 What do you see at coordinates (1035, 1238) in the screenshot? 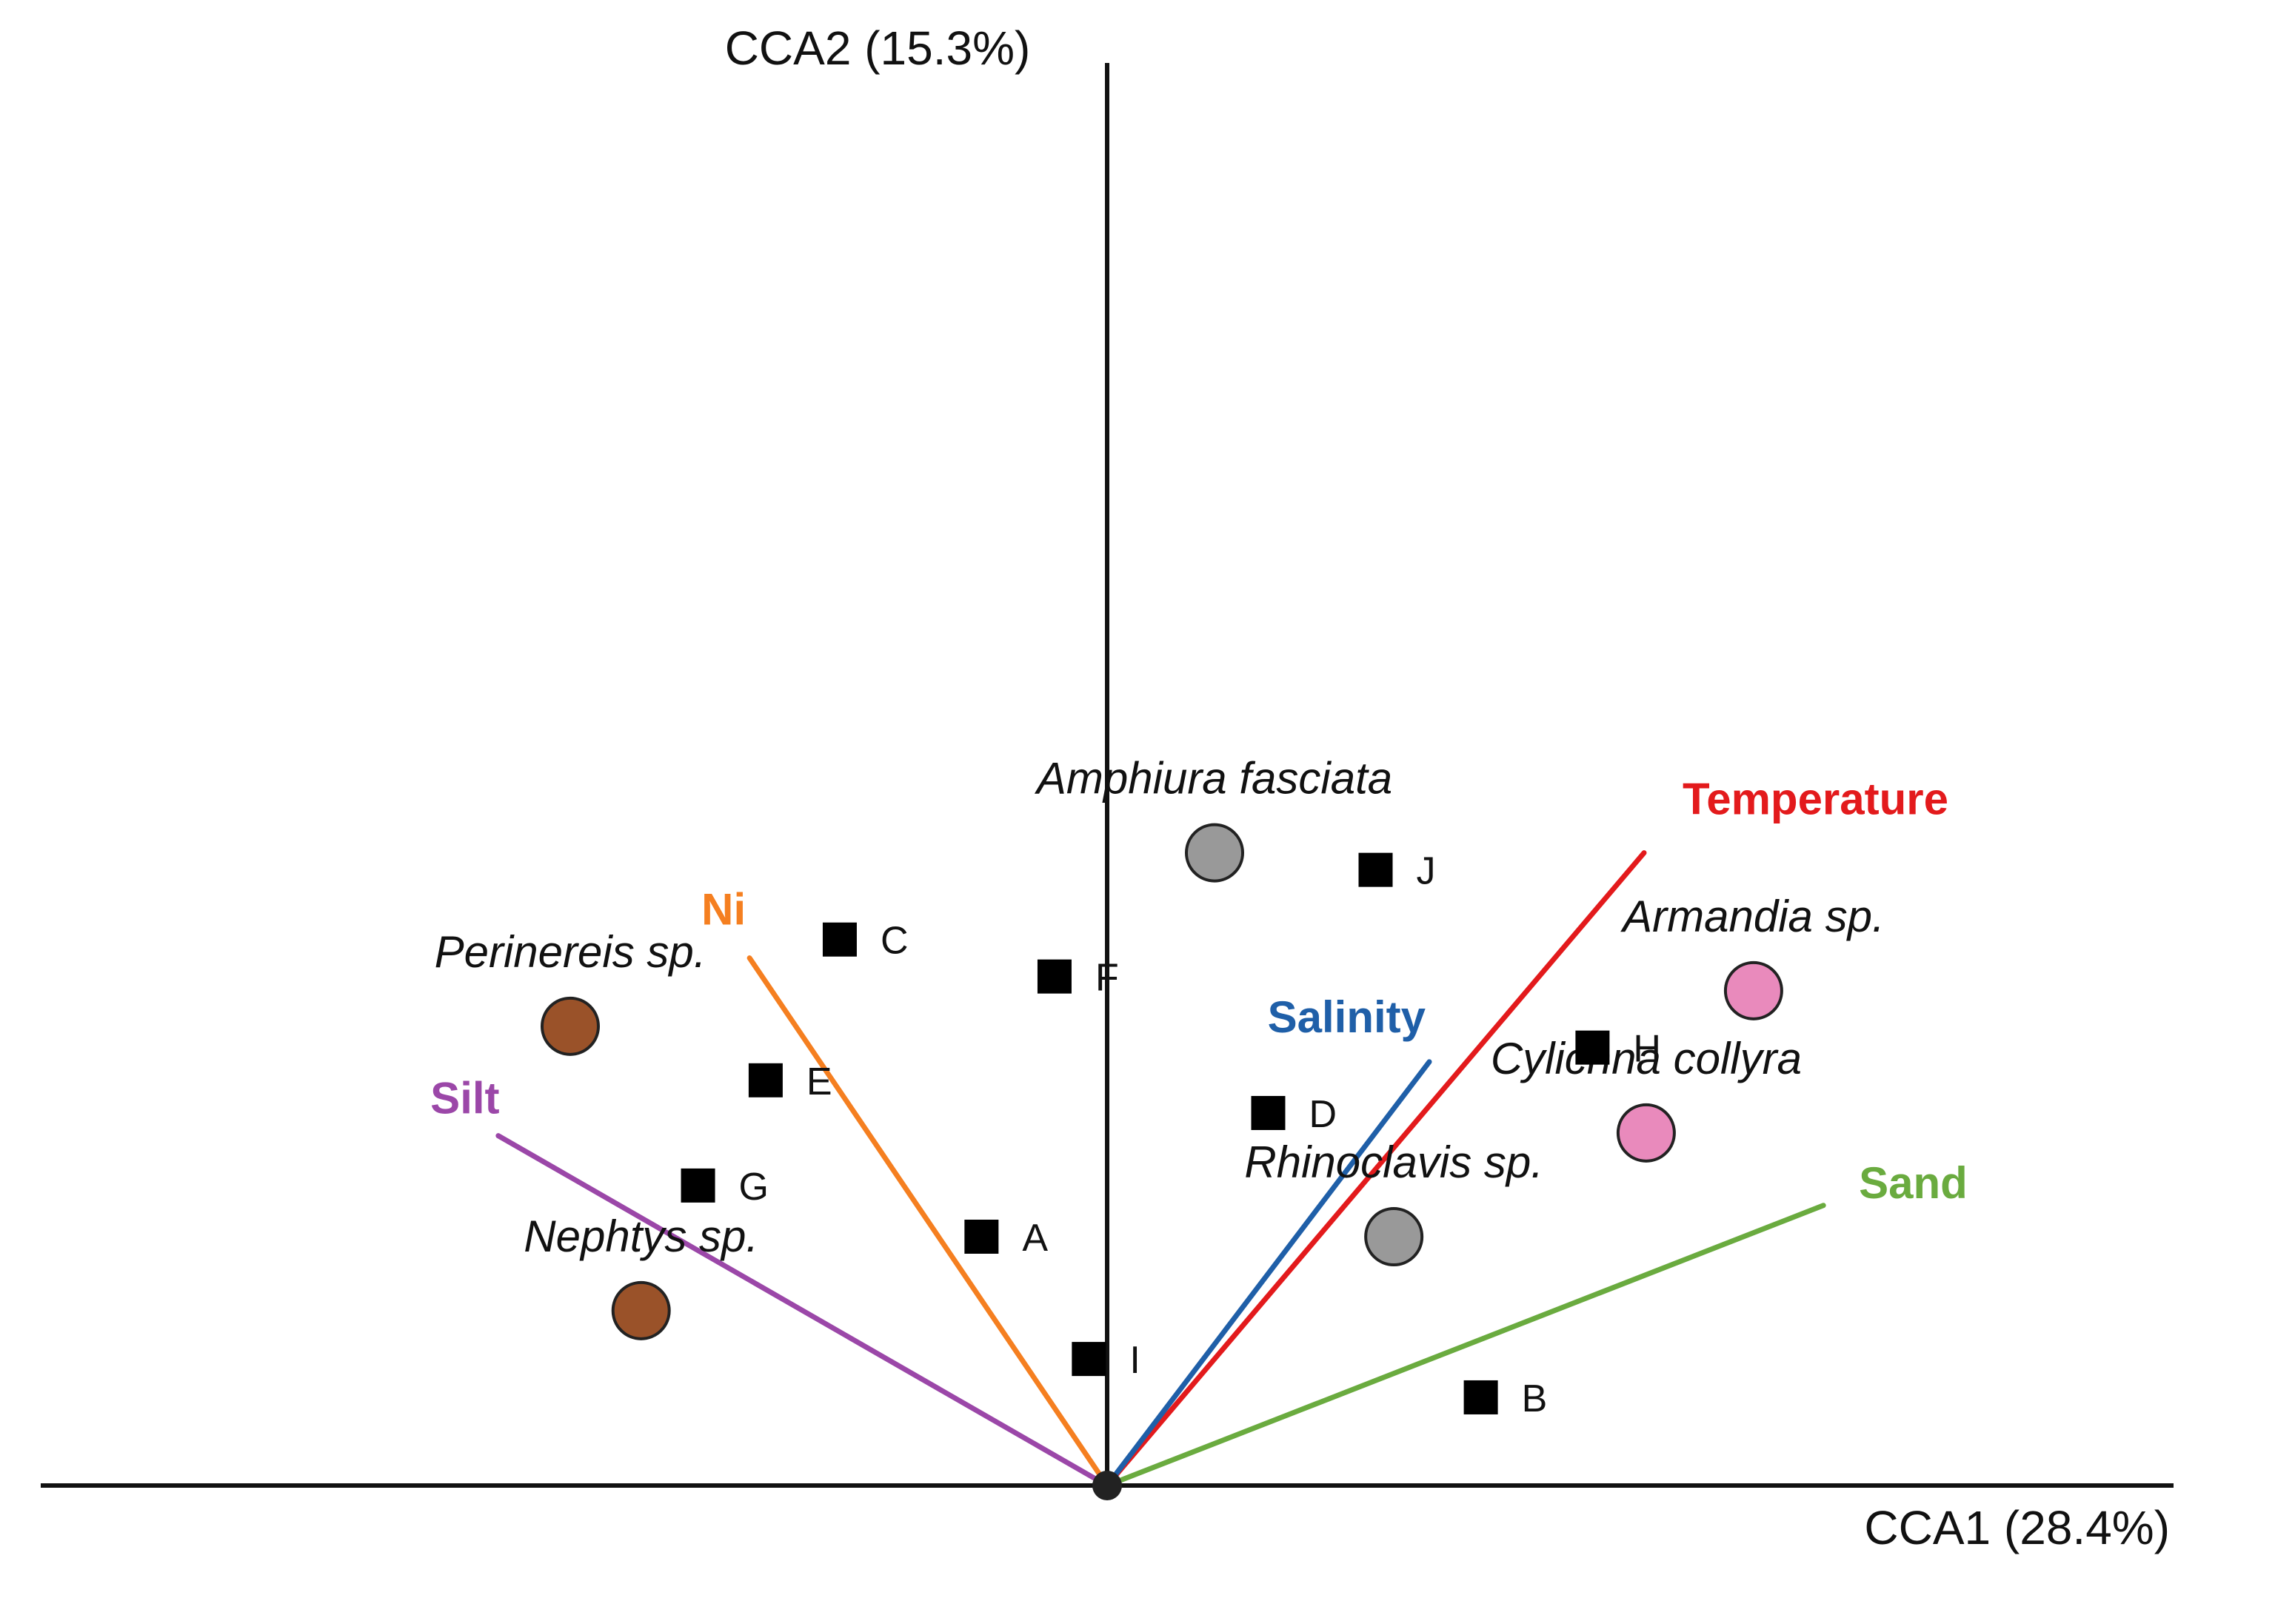
I see `site-label-a: A` at bounding box center [1035, 1238].